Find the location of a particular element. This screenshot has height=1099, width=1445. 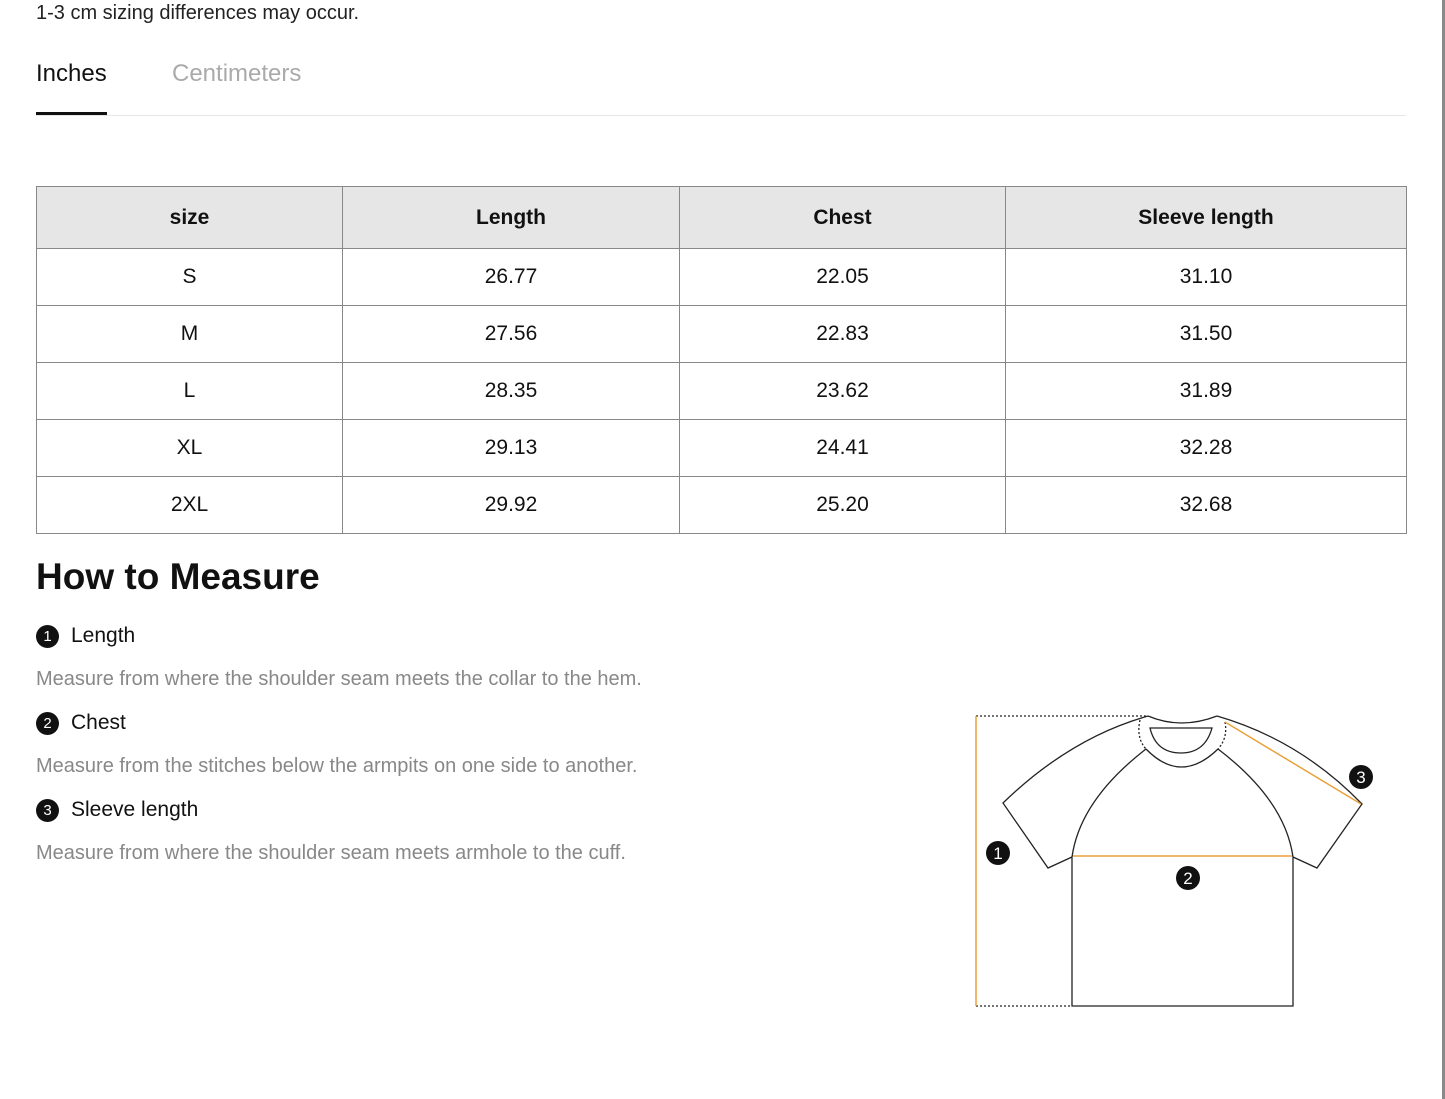

table-cell: 25.20 is located at coordinates (842, 505).